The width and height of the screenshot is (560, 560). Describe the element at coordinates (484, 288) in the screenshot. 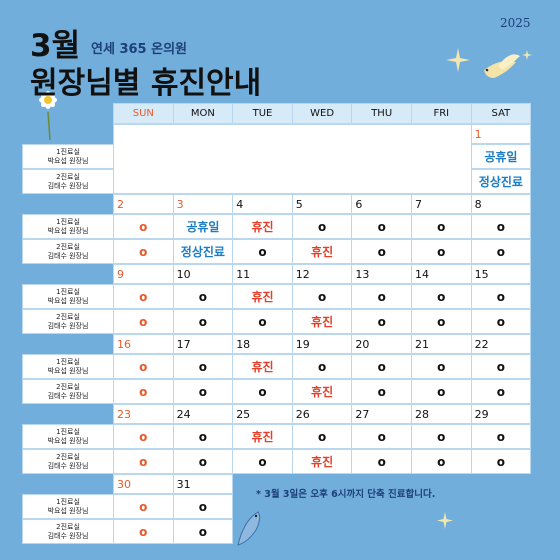

I see `stars` at that location.